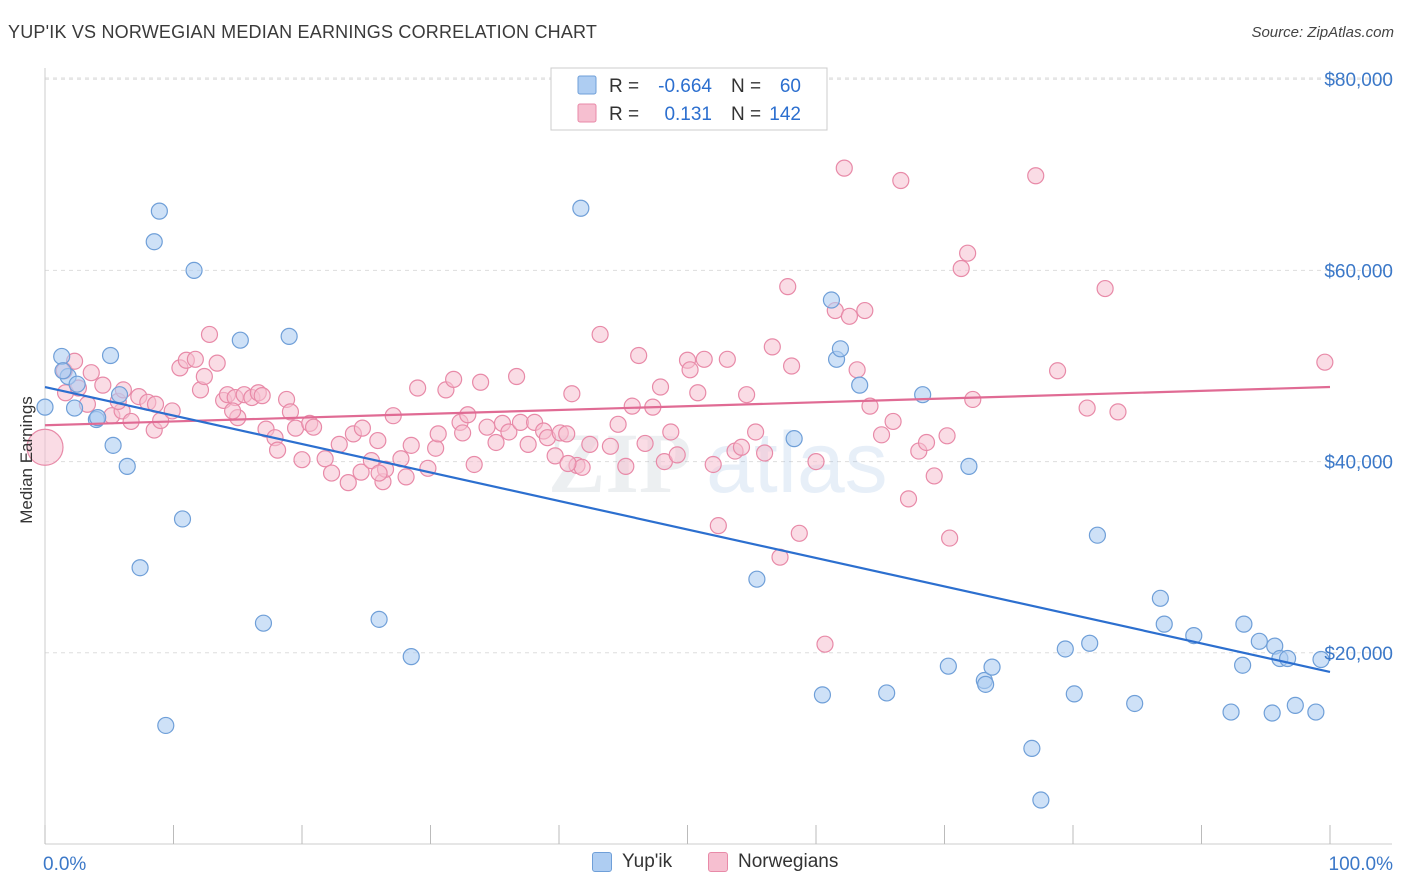 The height and width of the screenshot is (892, 1406). I want to click on legend: R = -0.664 N = 60 R = 0.131 N = 142, so click(689, 99).